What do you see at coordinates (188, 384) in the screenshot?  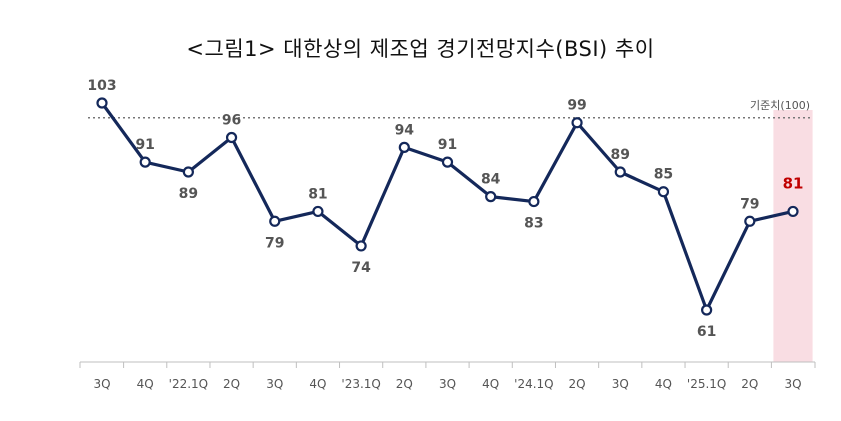 I see `x-tick-label: '22.1Q` at bounding box center [188, 384].